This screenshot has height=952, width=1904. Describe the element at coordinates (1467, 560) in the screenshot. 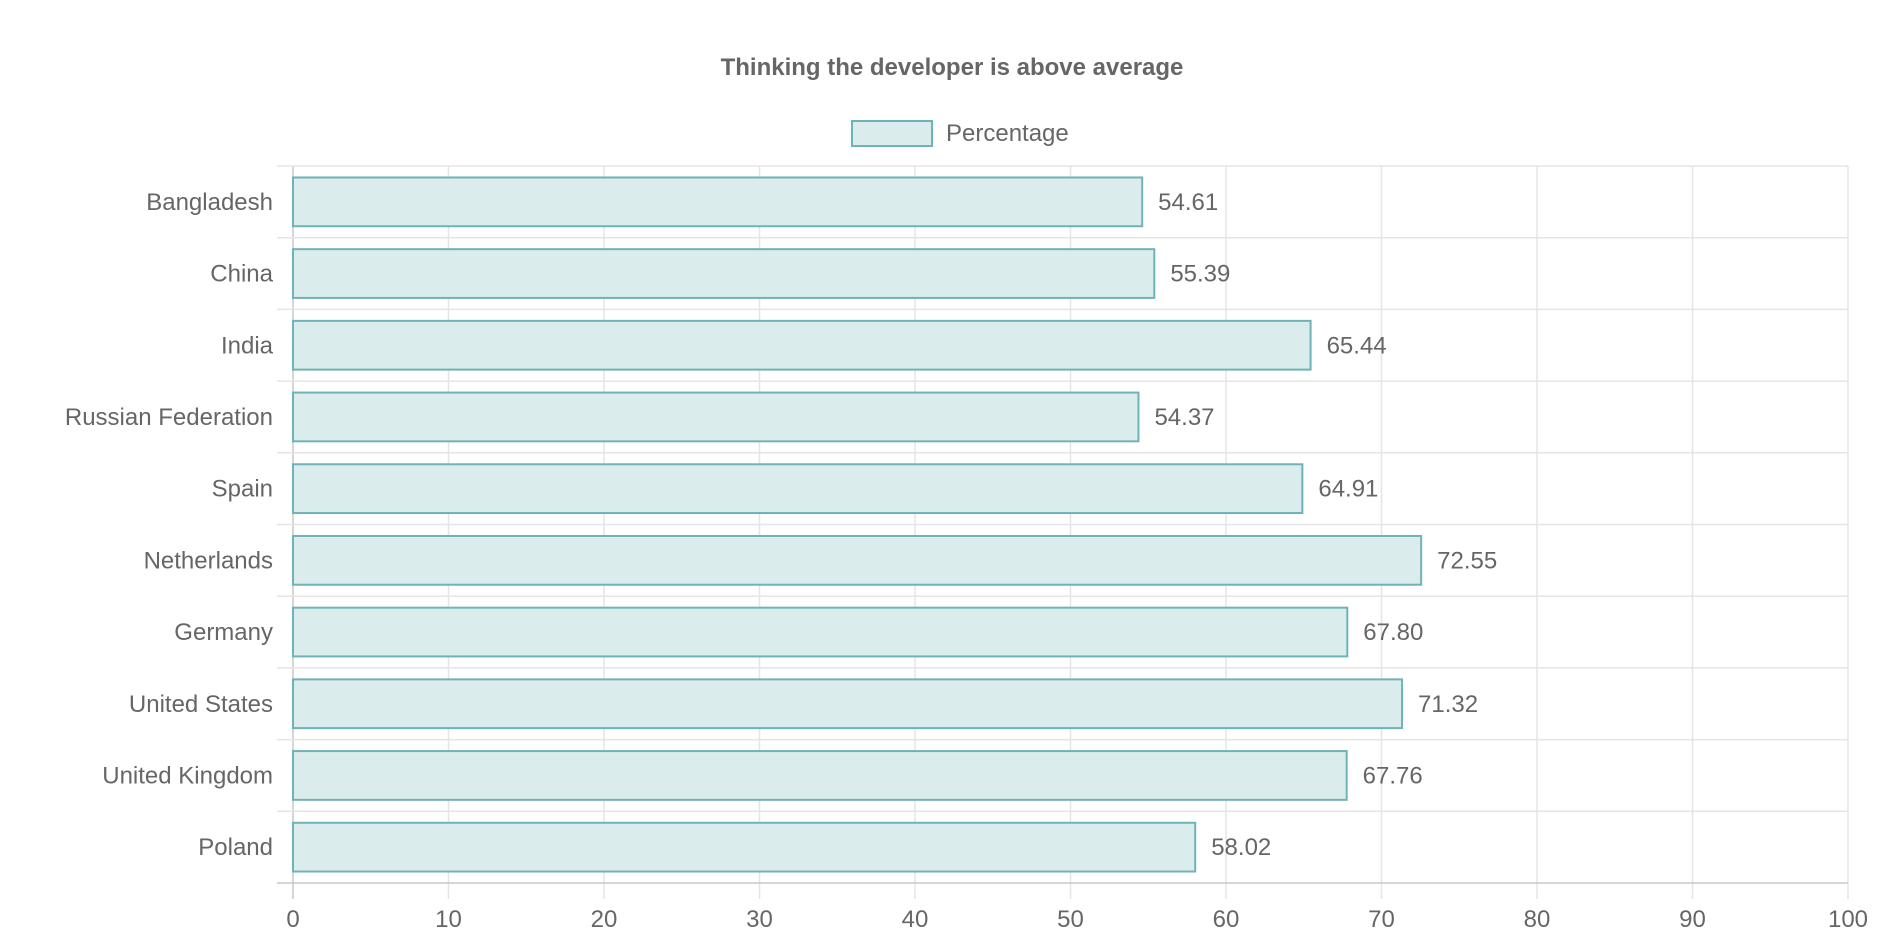

I see `bar-value-label: 72.55` at that location.